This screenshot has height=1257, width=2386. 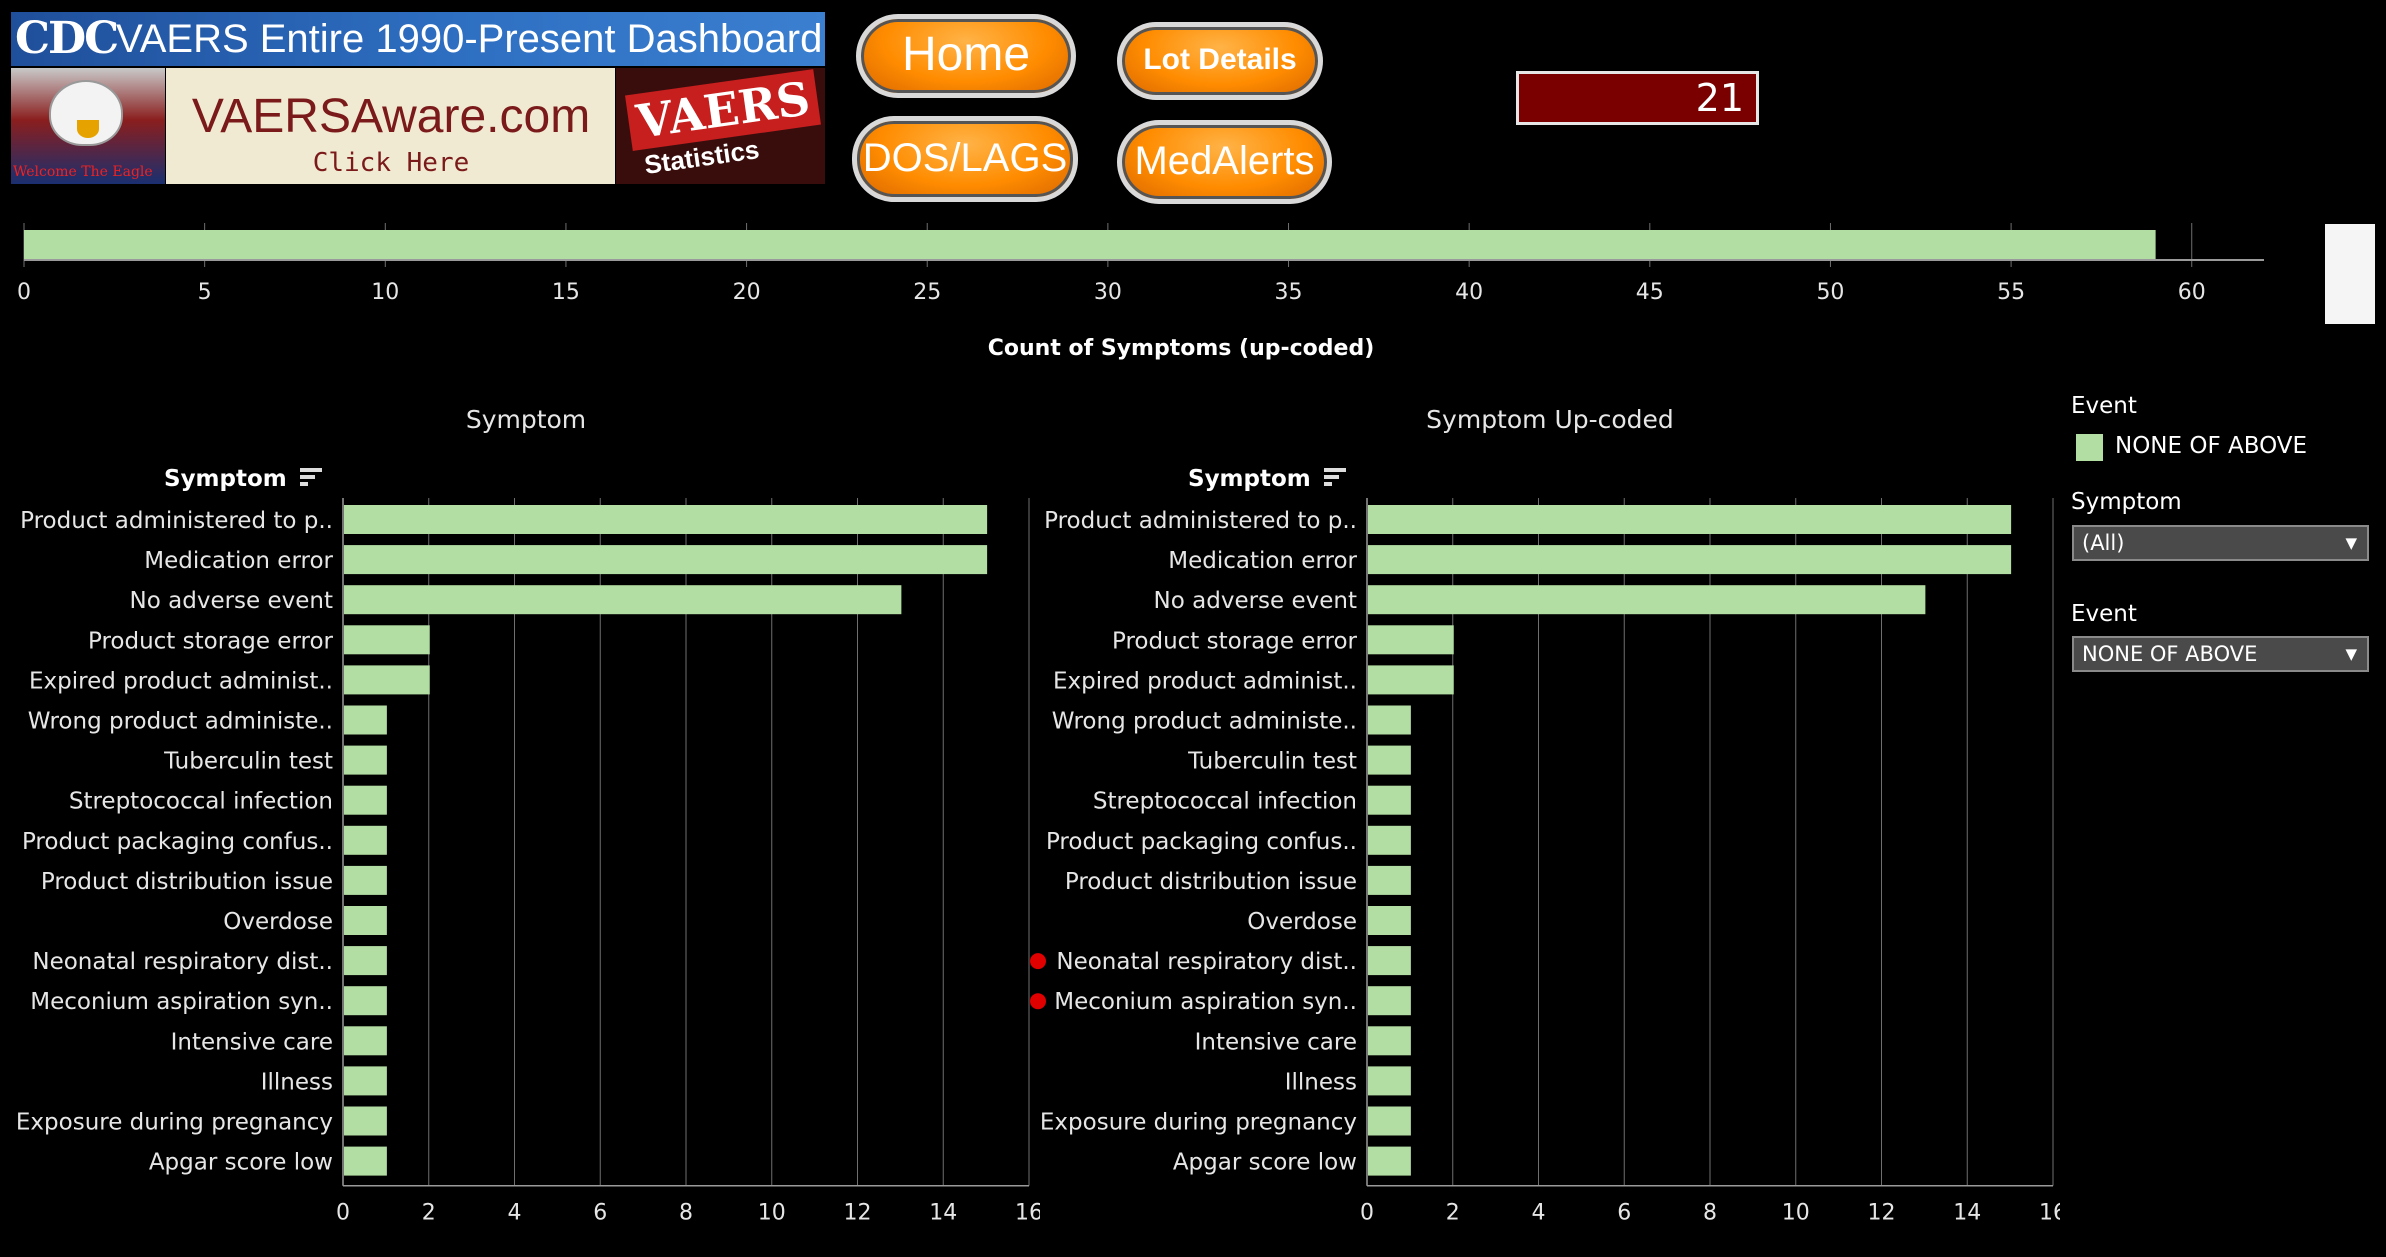 What do you see at coordinates (1830, 292) in the screenshot?
I see `x-tick-label: 50` at bounding box center [1830, 292].